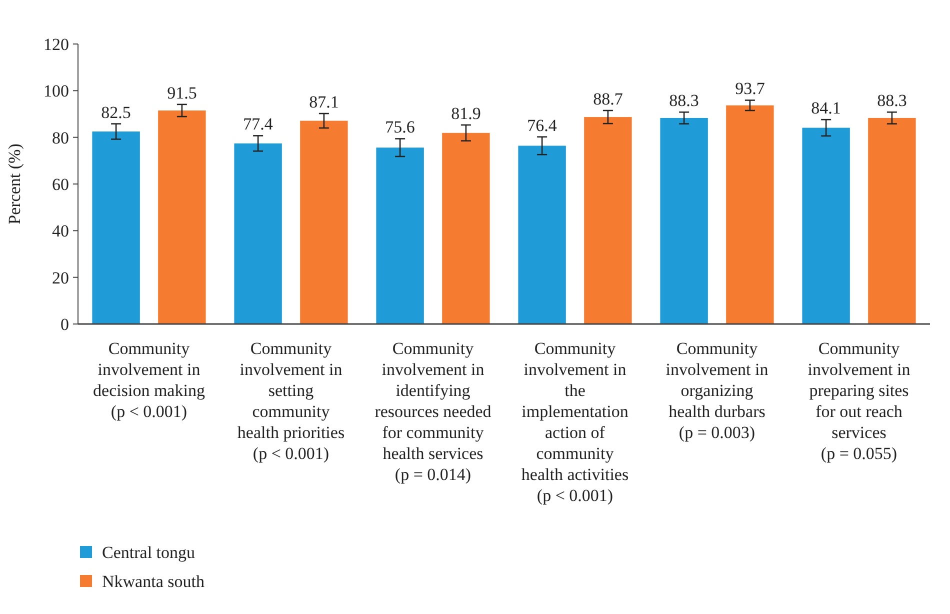 Image resolution: width=950 pixels, height=614 pixels. What do you see at coordinates (14, 184) in the screenshot?
I see `y-axis-title: Percent (%)` at bounding box center [14, 184].